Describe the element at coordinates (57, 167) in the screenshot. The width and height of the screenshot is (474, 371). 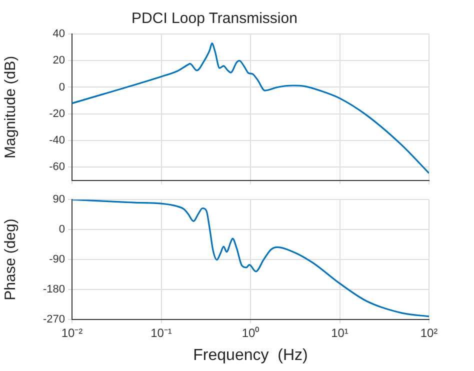
I see `y-tick-label: -60` at that location.